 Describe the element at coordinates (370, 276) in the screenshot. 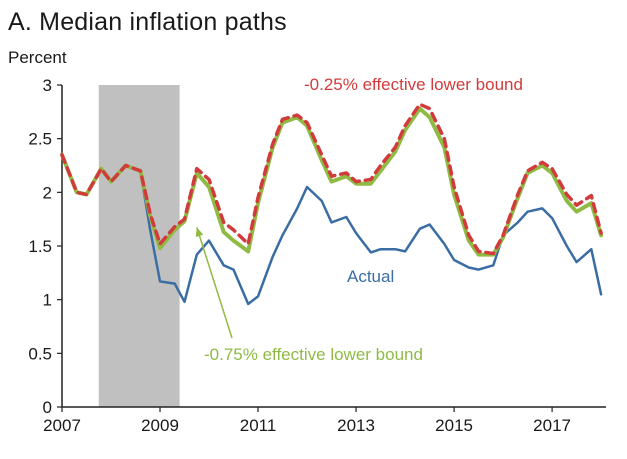

I see `annotation-actual: Actual` at that location.